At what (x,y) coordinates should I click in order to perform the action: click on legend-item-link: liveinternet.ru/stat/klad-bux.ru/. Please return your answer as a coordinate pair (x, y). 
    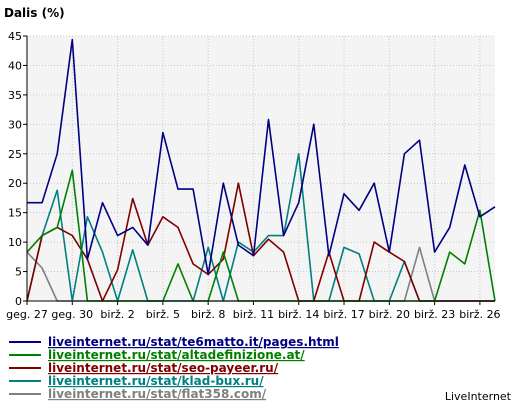
    Looking at the image, I should click on (156, 381).